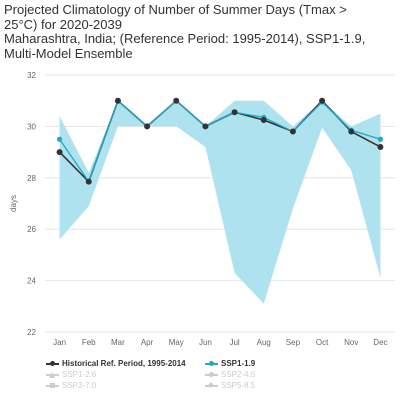 Image resolution: width=403 pixels, height=403 pixels. Describe the element at coordinates (264, 342) in the screenshot. I see `x-tick-label: Aug` at that location.